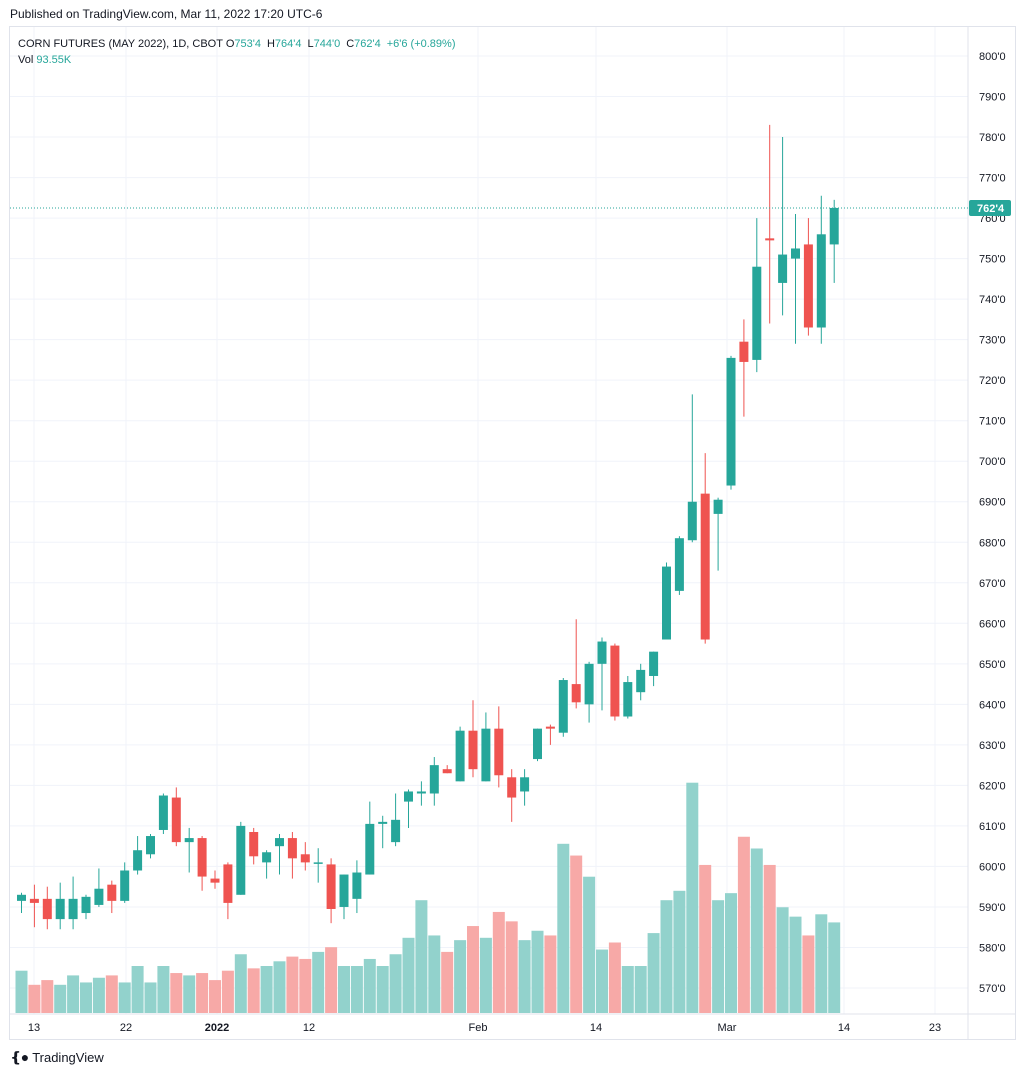 This screenshot has width=1026, height=1076. Describe the element at coordinates (992, 219) in the screenshot. I see `price-tick-label: 760'0` at that location.